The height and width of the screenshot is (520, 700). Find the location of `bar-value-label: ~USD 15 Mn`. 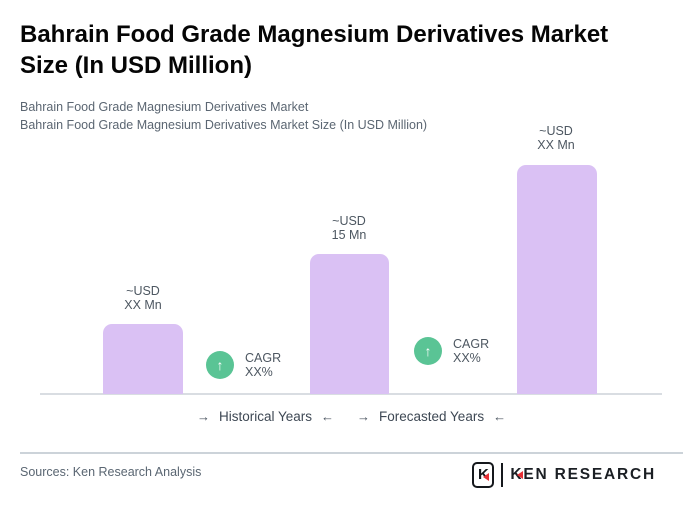

bar-value-label: ~USD 15 Mn is located at coordinates (349, 228).